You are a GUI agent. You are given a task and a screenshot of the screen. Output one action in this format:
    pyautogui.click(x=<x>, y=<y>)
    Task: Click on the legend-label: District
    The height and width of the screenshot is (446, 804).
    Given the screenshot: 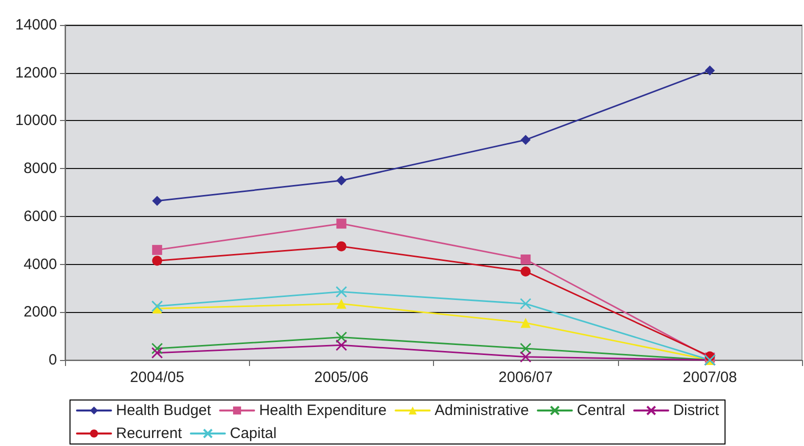 What is the action you would take?
    pyautogui.click(x=696, y=410)
    